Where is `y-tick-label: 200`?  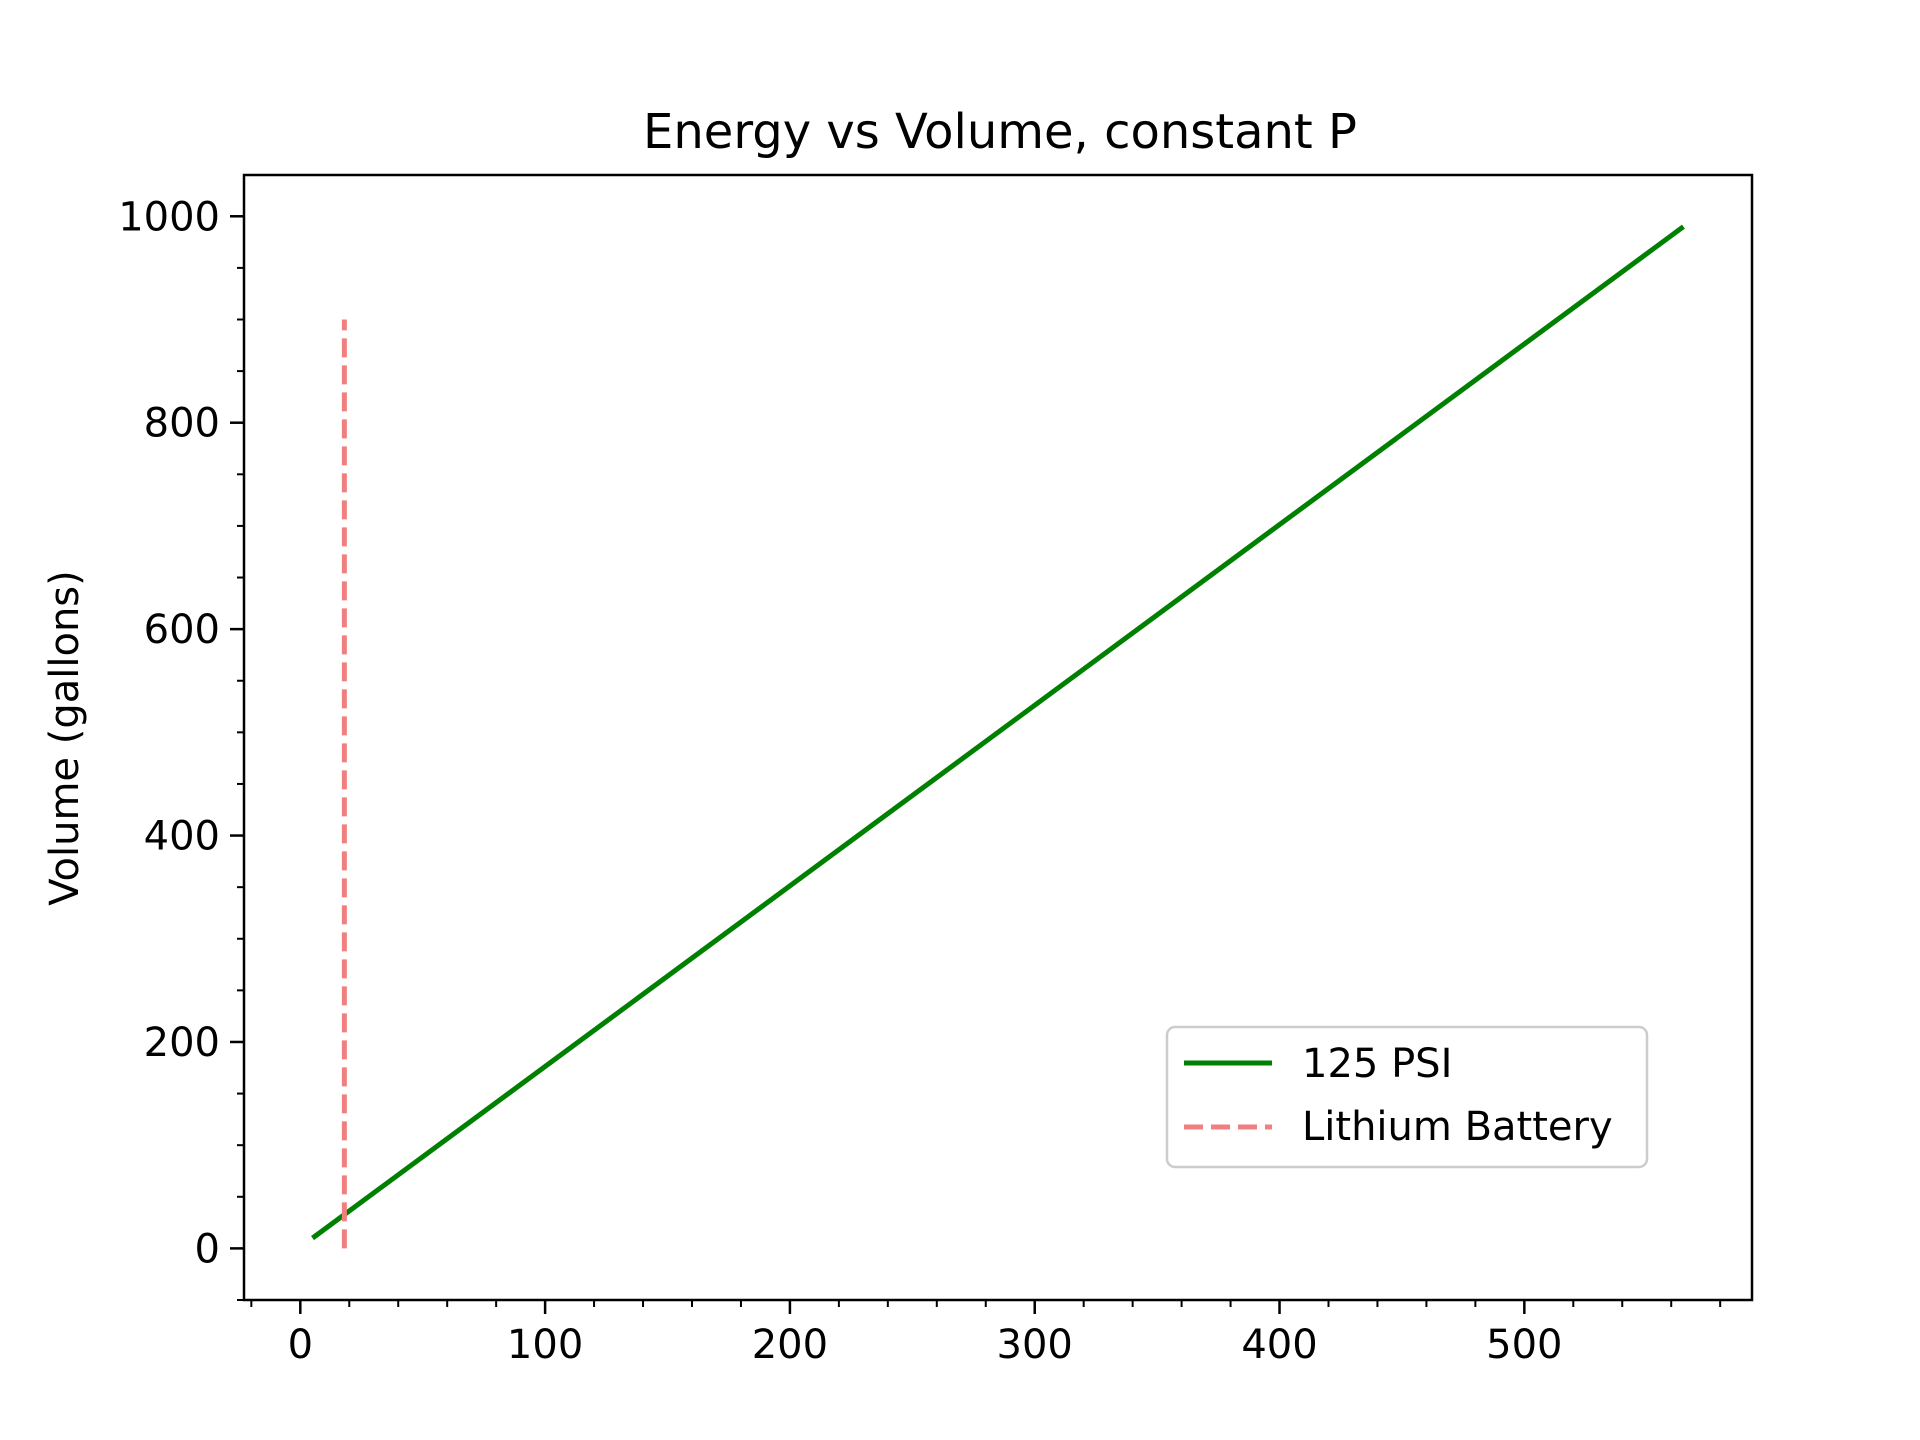
y-tick-label: 200 is located at coordinates (182, 1043).